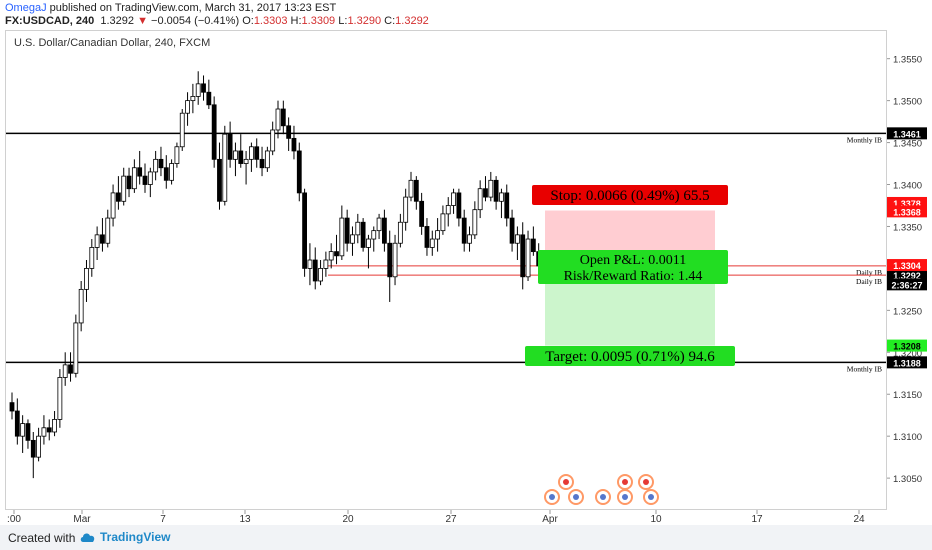 The image size is (932, 550). I want to click on price-tag-label: 1.3461, so click(907, 134).